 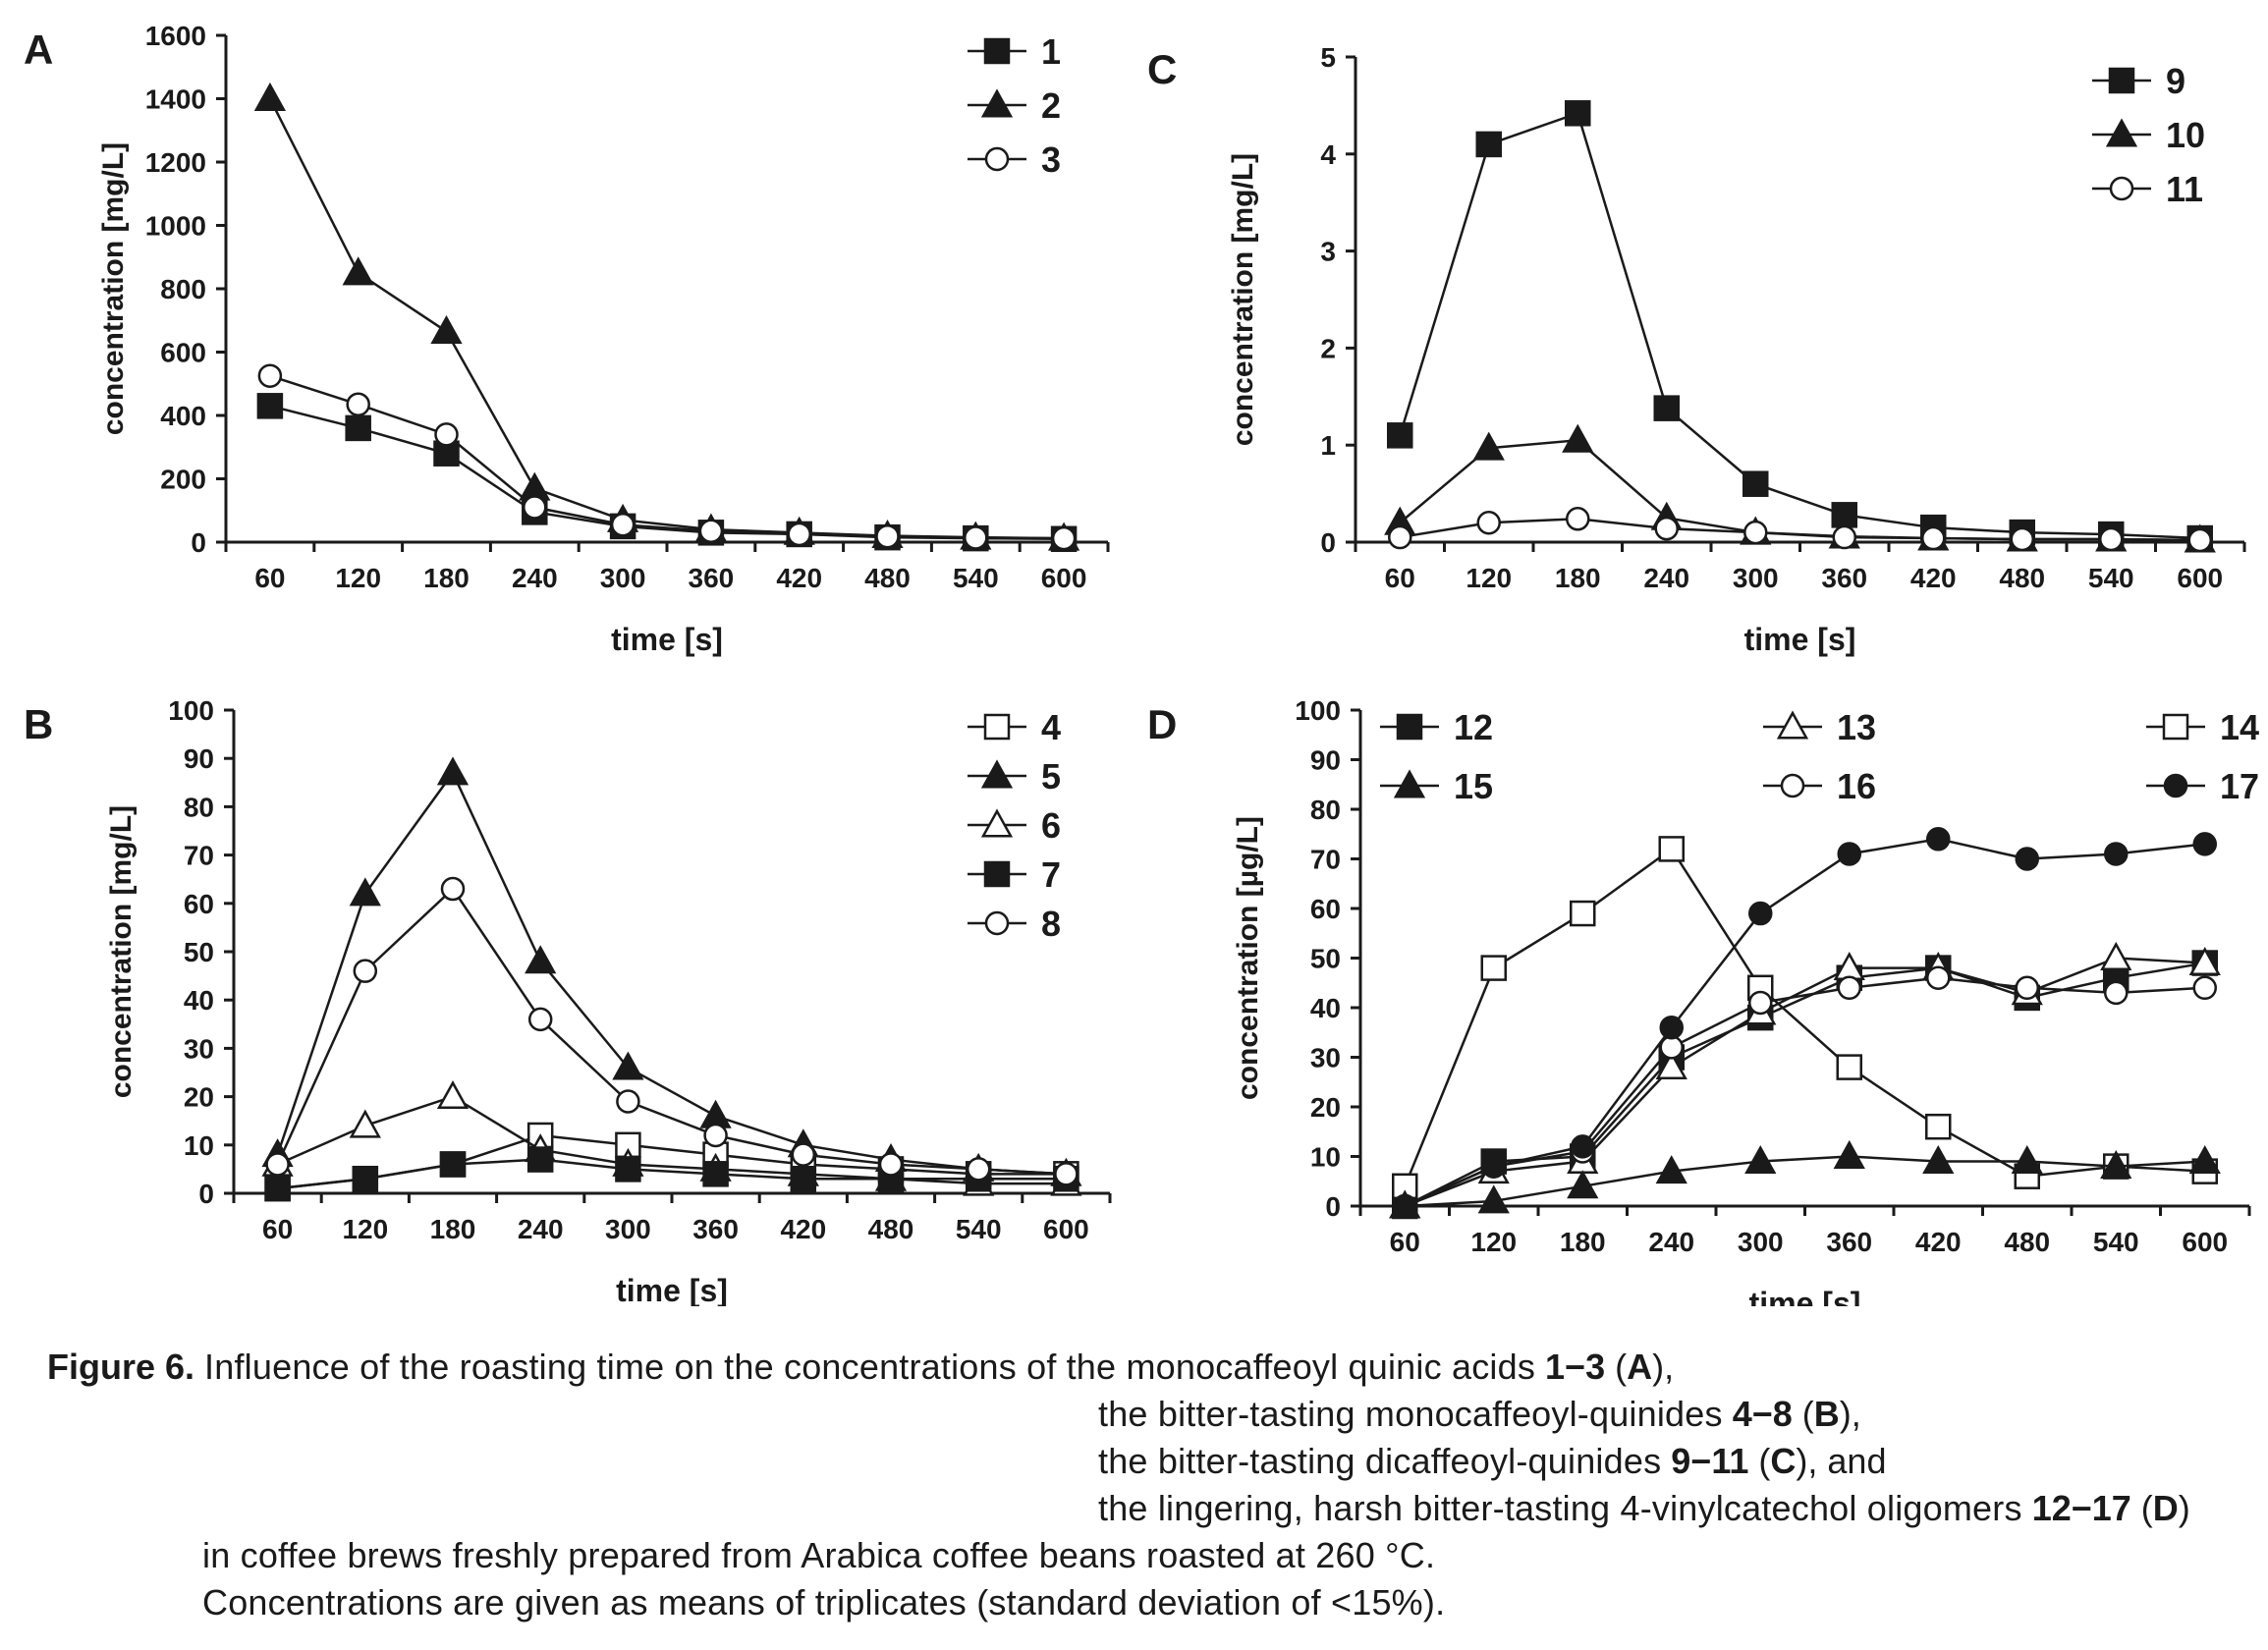 What do you see at coordinates (1248, 958) in the screenshot?
I see `panel-d-y-axis-title: concentration [µg/L]` at bounding box center [1248, 958].